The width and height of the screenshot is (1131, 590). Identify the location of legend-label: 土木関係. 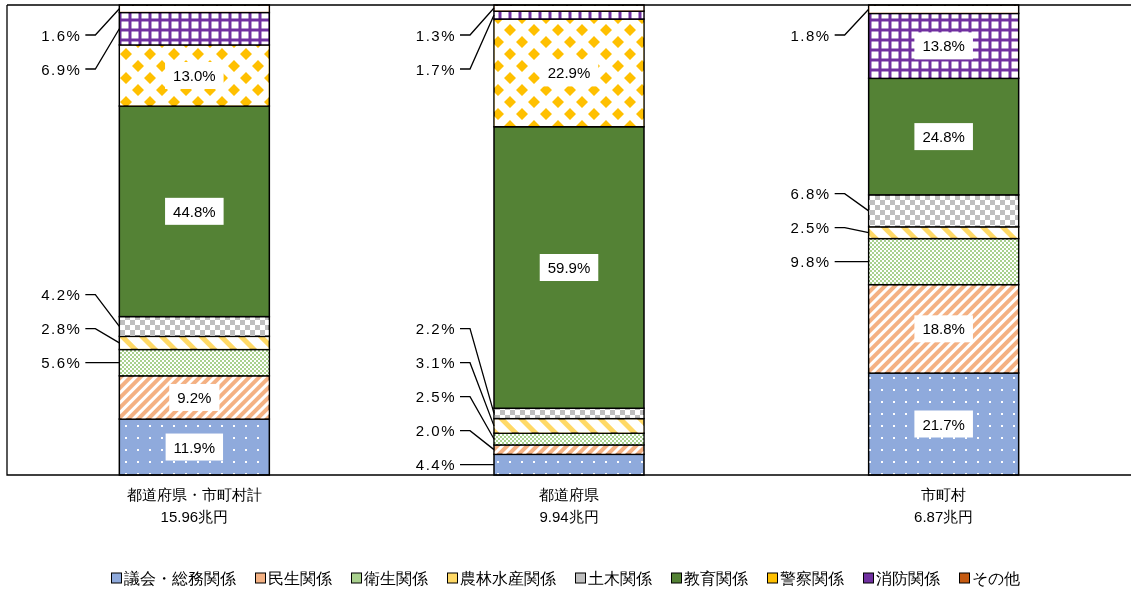
(619, 578).